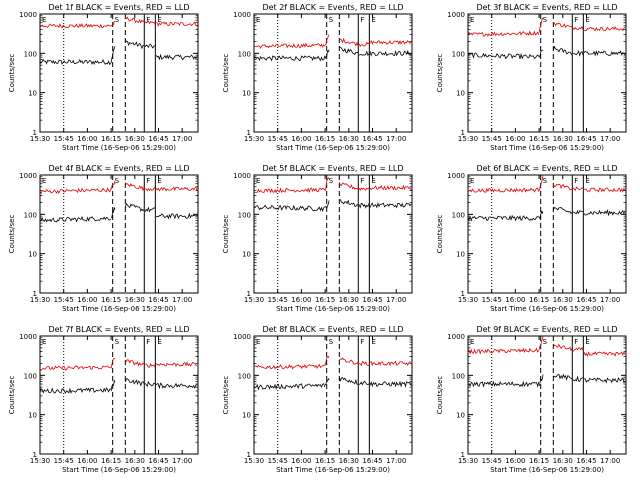 This screenshot has width=640, height=485. I want to click on y-tick-label: 10, so click(246, 255).